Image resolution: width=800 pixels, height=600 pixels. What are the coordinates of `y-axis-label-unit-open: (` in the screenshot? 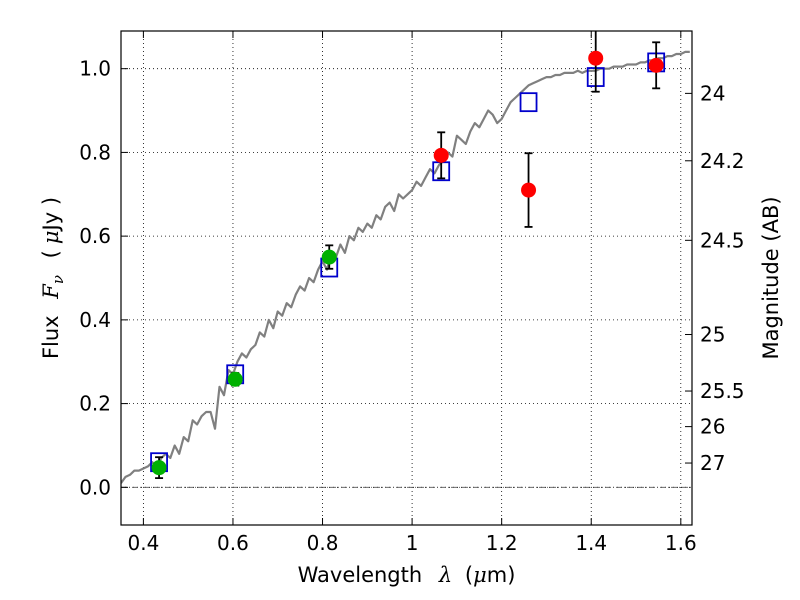 It's located at (51, 254).